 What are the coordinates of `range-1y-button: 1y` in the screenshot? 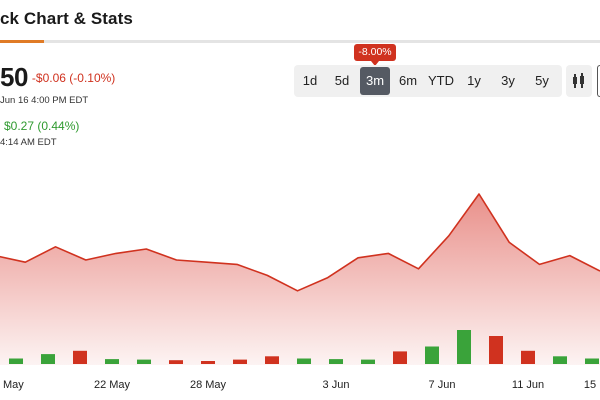 It's located at (474, 80).